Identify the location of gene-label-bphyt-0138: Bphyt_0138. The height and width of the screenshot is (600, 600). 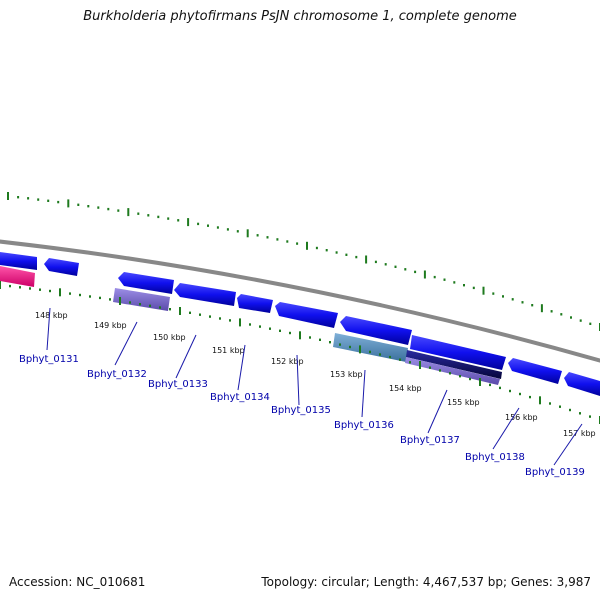
(495, 457).